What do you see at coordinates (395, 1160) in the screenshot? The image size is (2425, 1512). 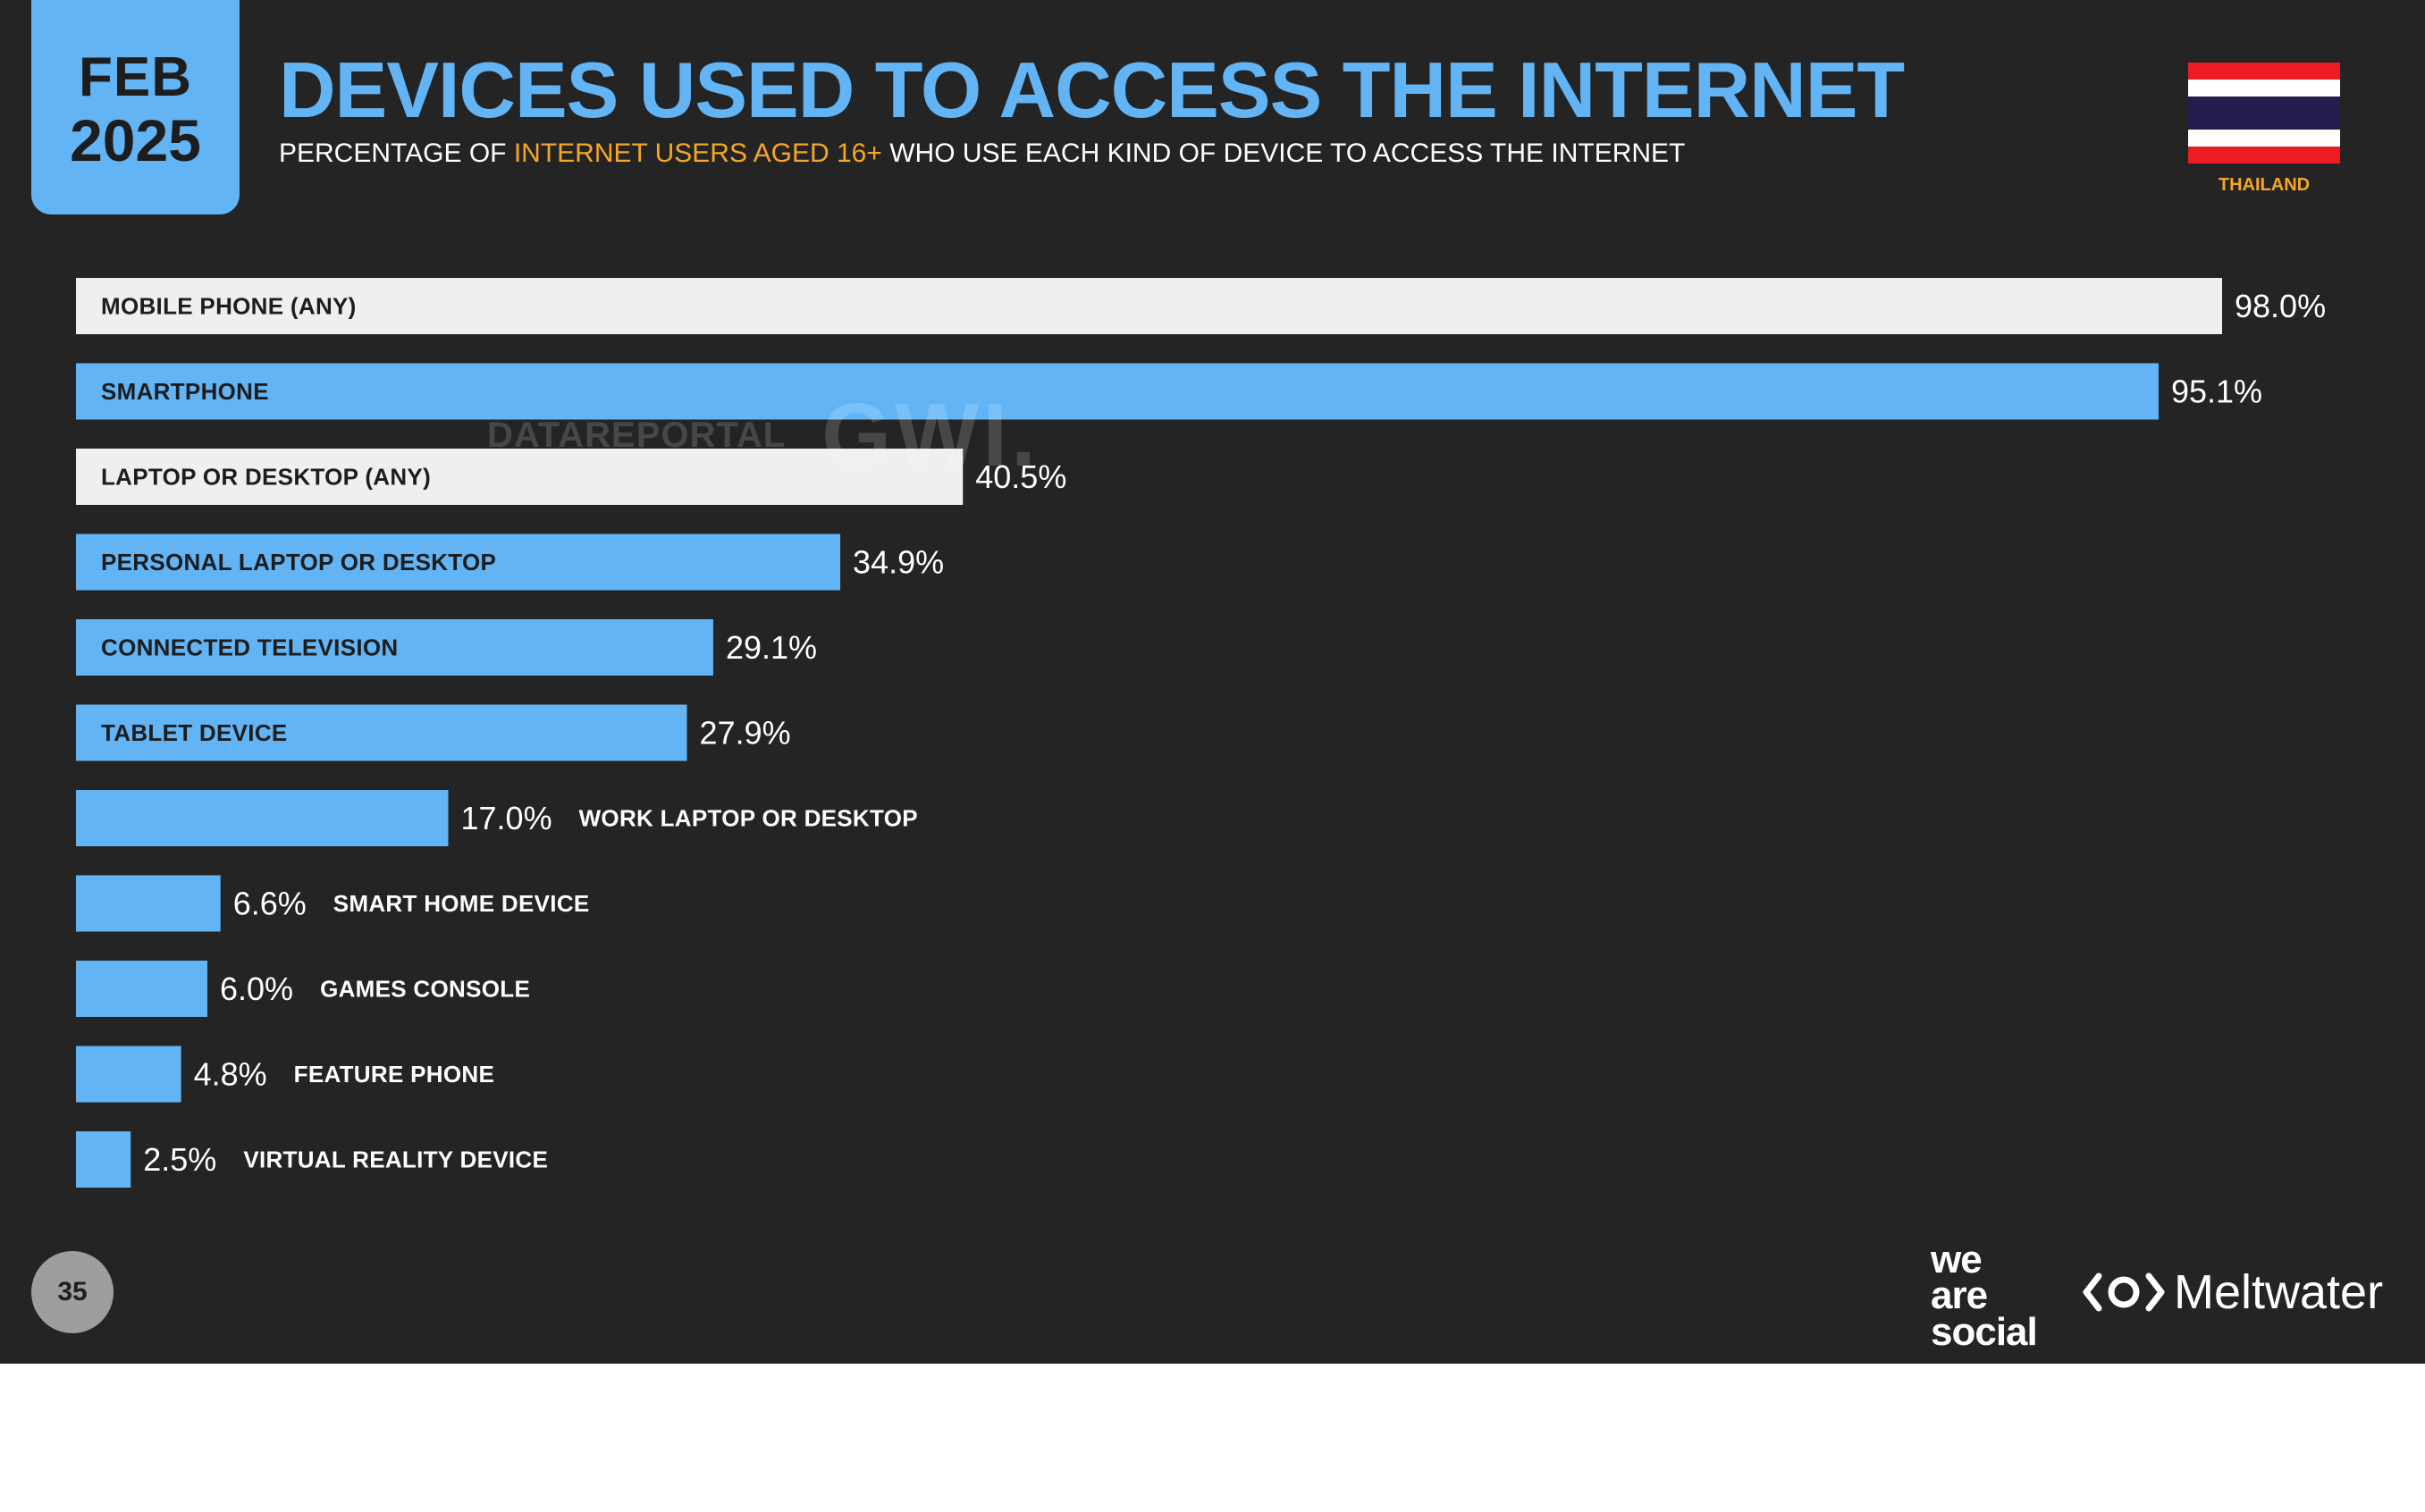 I see `category-label-10: VIRTUAL REALITY DEVICE` at bounding box center [395, 1160].